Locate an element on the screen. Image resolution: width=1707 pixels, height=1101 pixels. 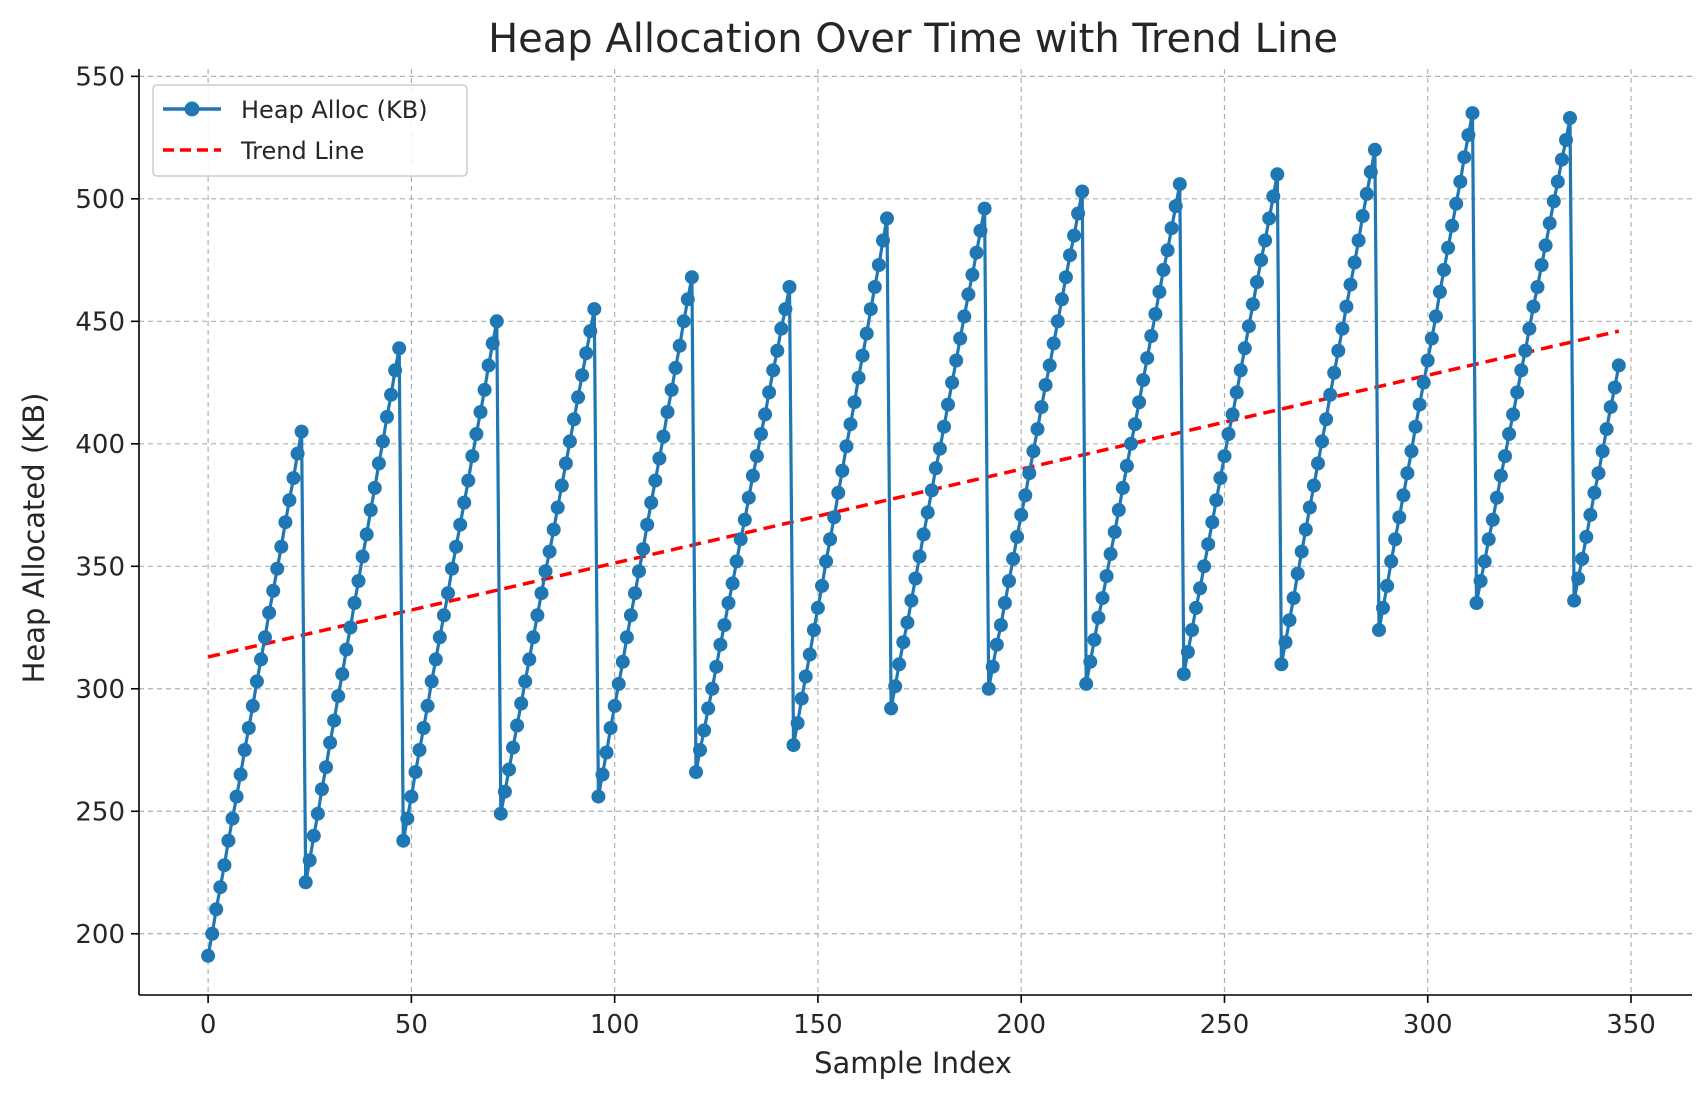
x-tick-label: 0 is located at coordinates (208, 1025).